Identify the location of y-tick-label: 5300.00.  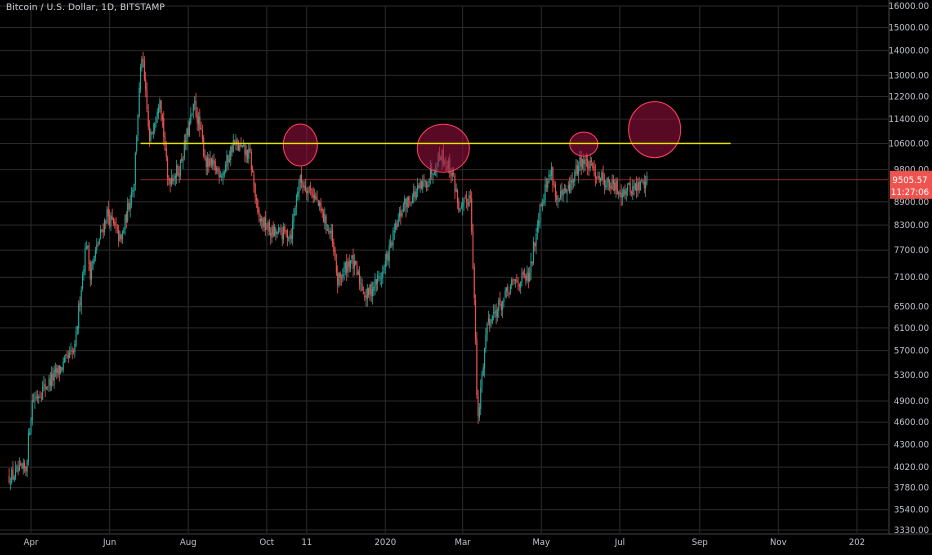
(911, 376).